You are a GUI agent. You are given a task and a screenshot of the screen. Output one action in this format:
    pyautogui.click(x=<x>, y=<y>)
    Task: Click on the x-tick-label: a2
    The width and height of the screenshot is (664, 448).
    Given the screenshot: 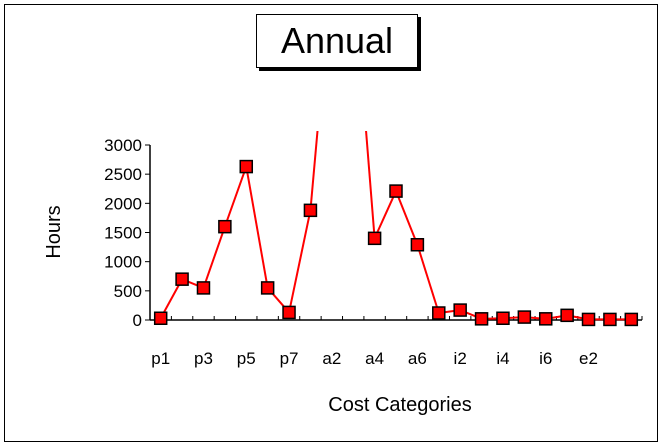 What is the action you would take?
    pyautogui.click(x=331, y=358)
    